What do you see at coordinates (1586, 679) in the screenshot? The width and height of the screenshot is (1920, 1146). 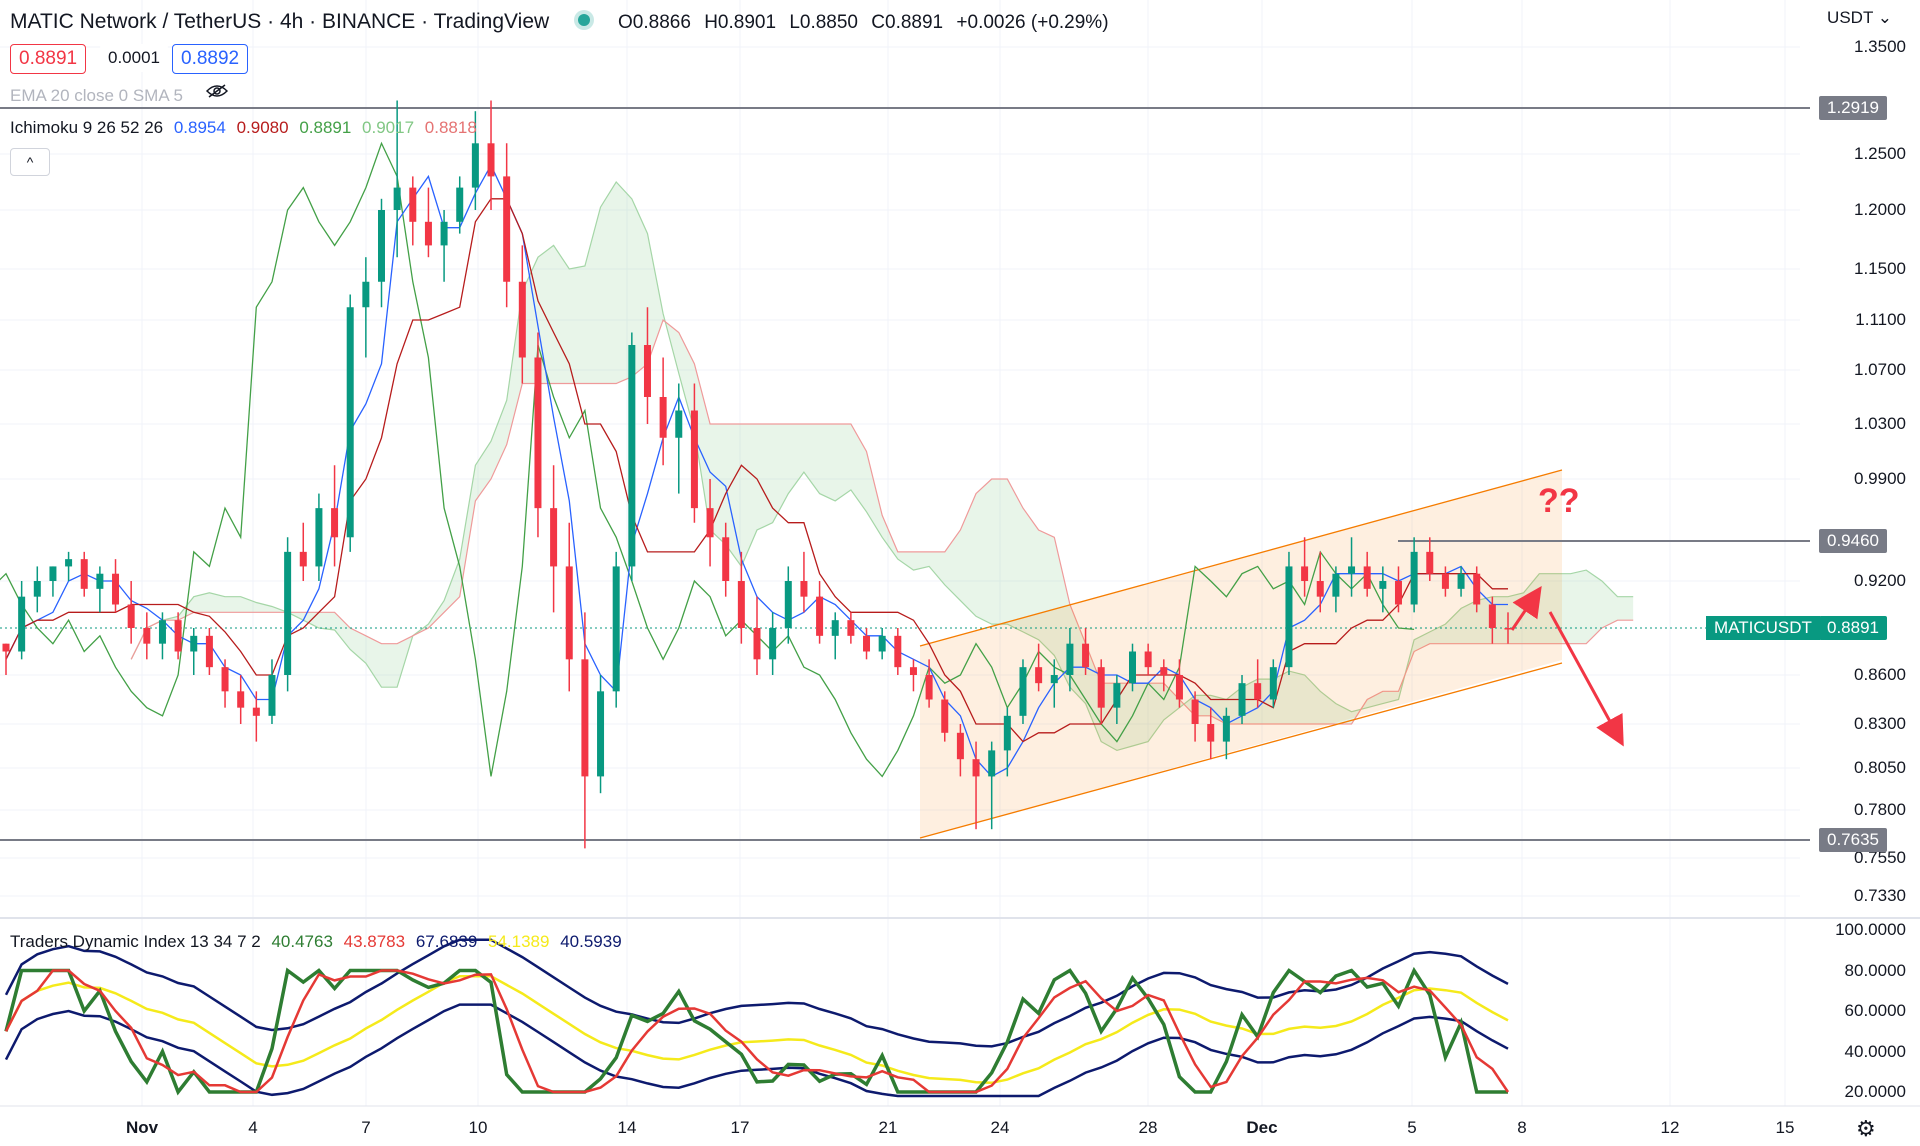 I see `down-arrow` at bounding box center [1586, 679].